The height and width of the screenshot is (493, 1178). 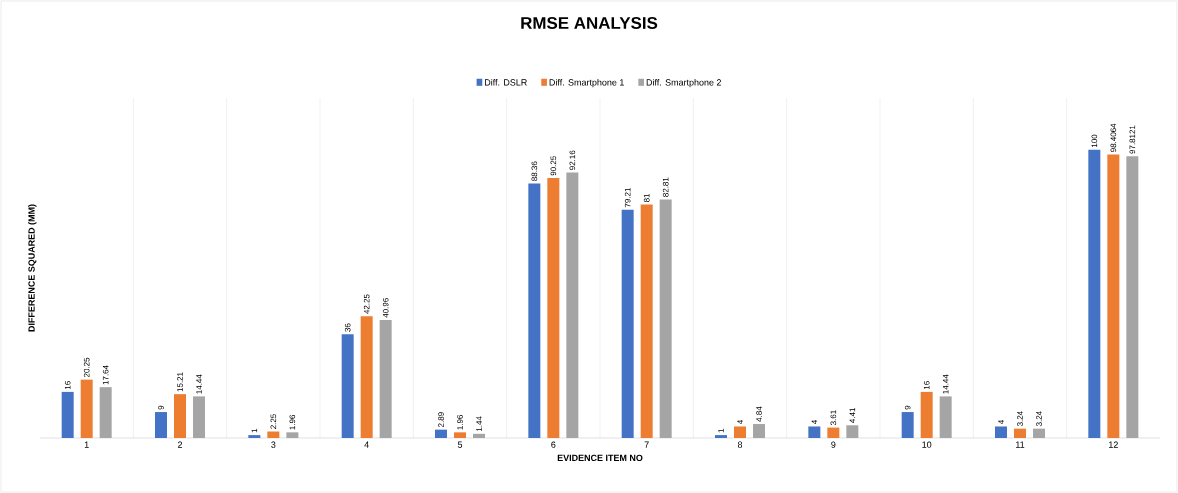 What do you see at coordinates (1113, 444) in the screenshot?
I see `x-tick-label: 12` at bounding box center [1113, 444].